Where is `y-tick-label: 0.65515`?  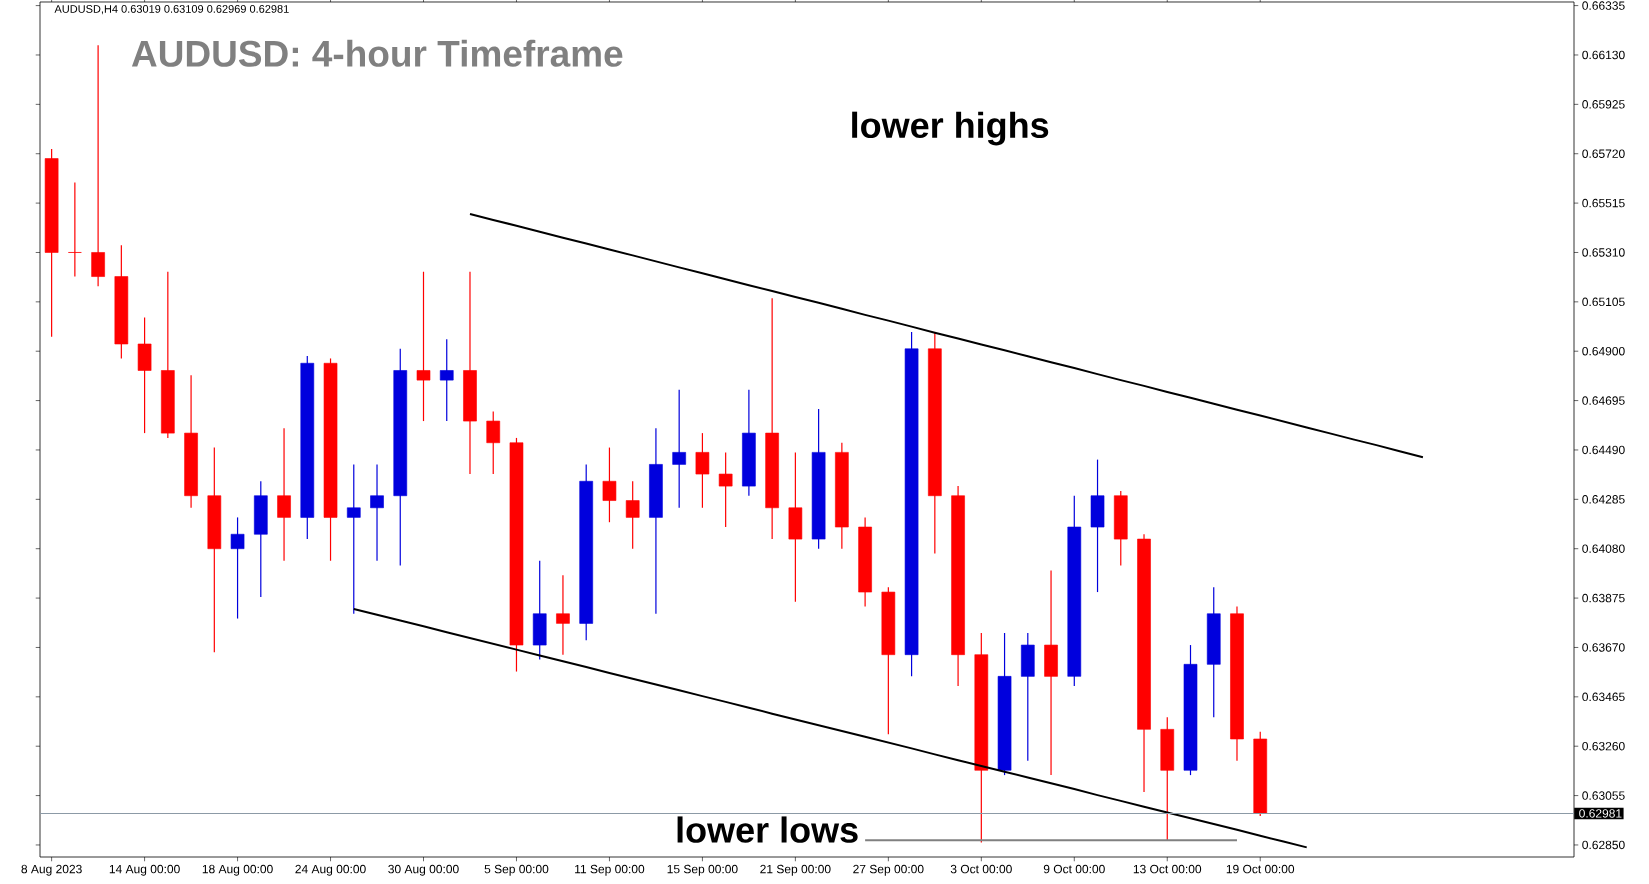 y-tick-label: 0.65515 is located at coordinates (1603, 203).